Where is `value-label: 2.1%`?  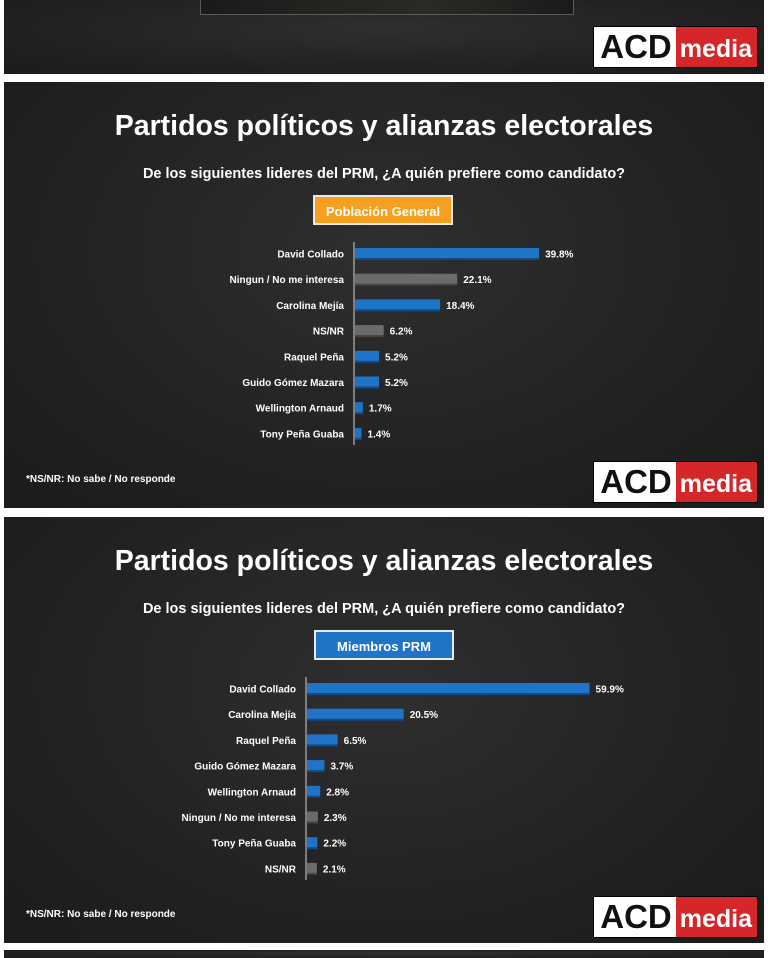
value-label: 2.1% is located at coordinates (334, 869).